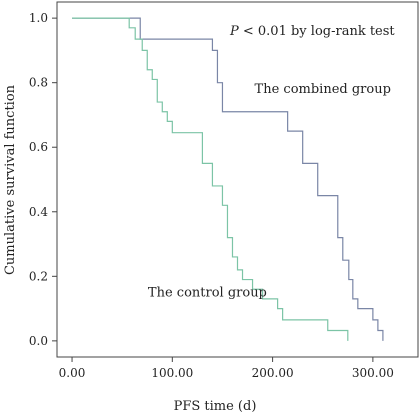  Describe the element at coordinates (215, 406) in the screenshot. I see `x-axis-label: PFS time (d)` at that location.